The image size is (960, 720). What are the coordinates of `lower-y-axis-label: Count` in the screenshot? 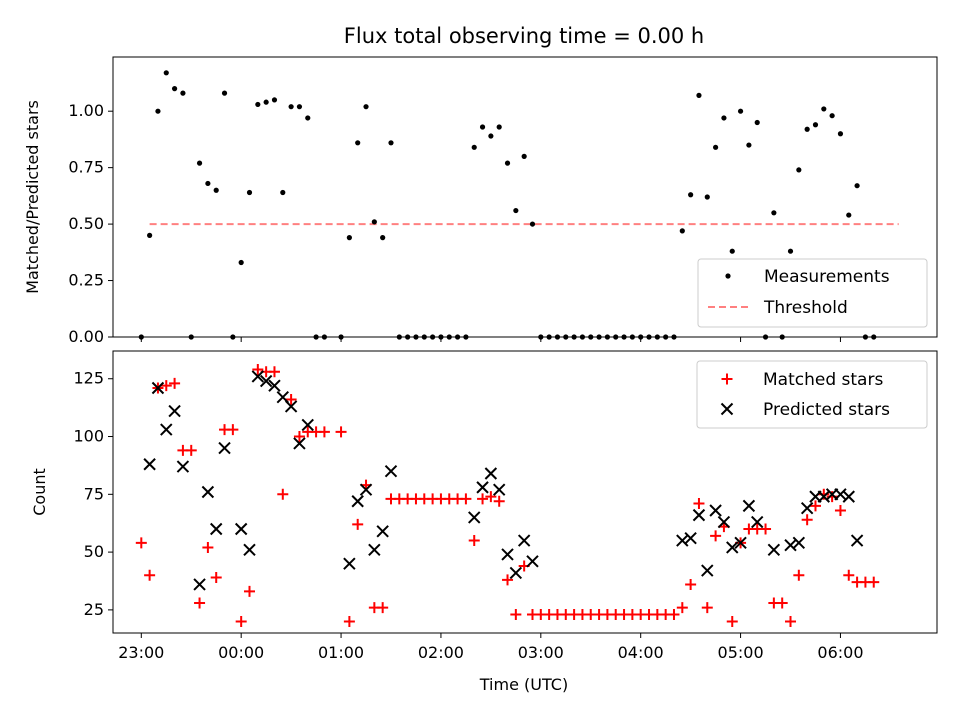 It's located at (39, 492).